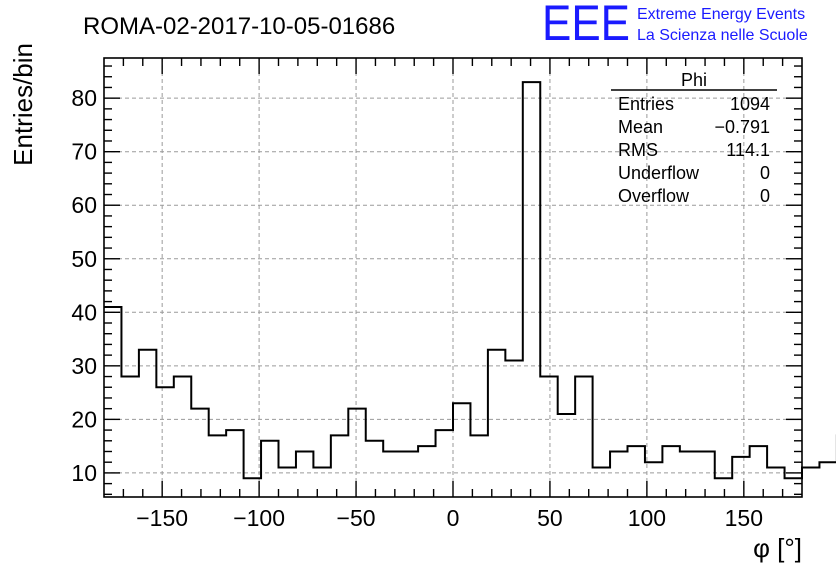 The width and height of the screenshot is (836, 572). I want to click on y-tick-label: 30, so click(84, 366).